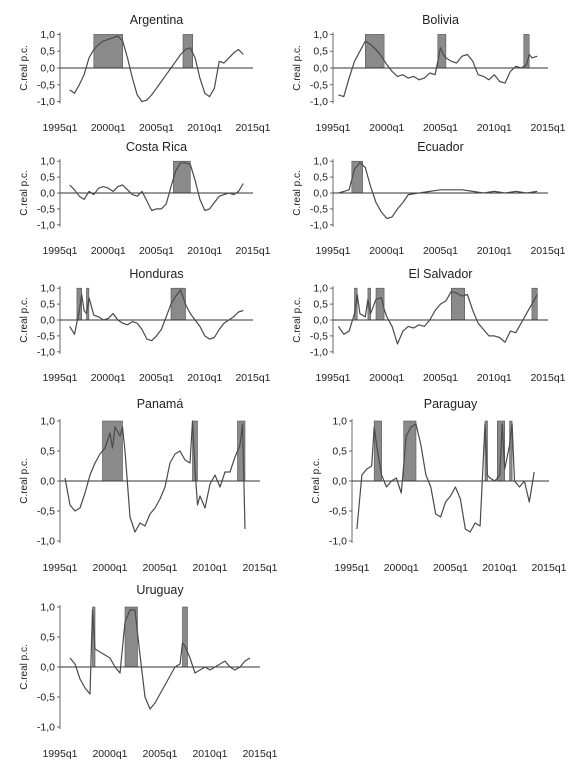 The image size is (577, 775). What do you see at coordinates (440, 20) in the screenshot?
I see `panel-title: Bolivia` at bounding box center [440, 20].